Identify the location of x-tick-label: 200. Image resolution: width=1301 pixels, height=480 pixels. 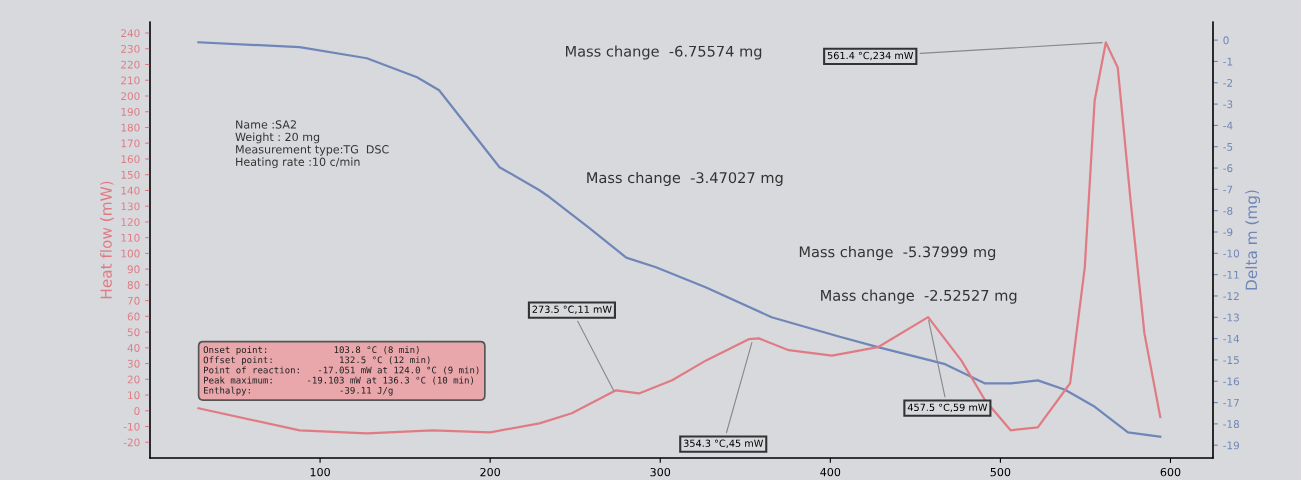
(490, 472).